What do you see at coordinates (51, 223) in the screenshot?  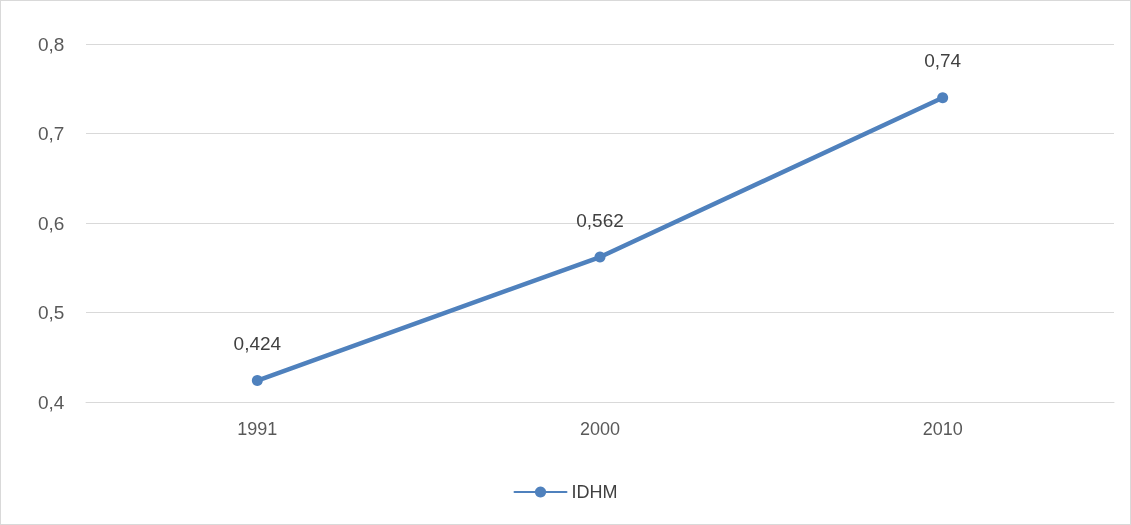 I see `y-tick-label: 0,6` at bounding box center [51, 223].